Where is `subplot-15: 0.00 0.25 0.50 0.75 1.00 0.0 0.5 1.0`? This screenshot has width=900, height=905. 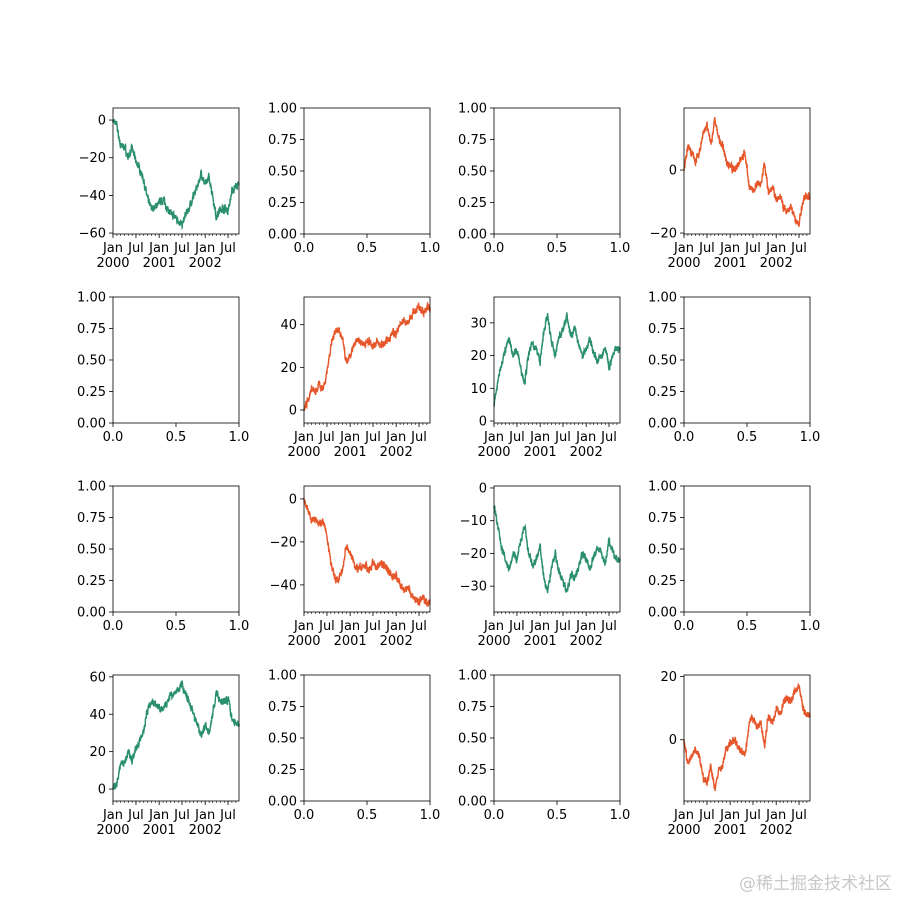
subplot-15: 0.00 0.25 0.50 0.75 1.00 0.0 0.5 1.0 is located at coordinates (544, 746).